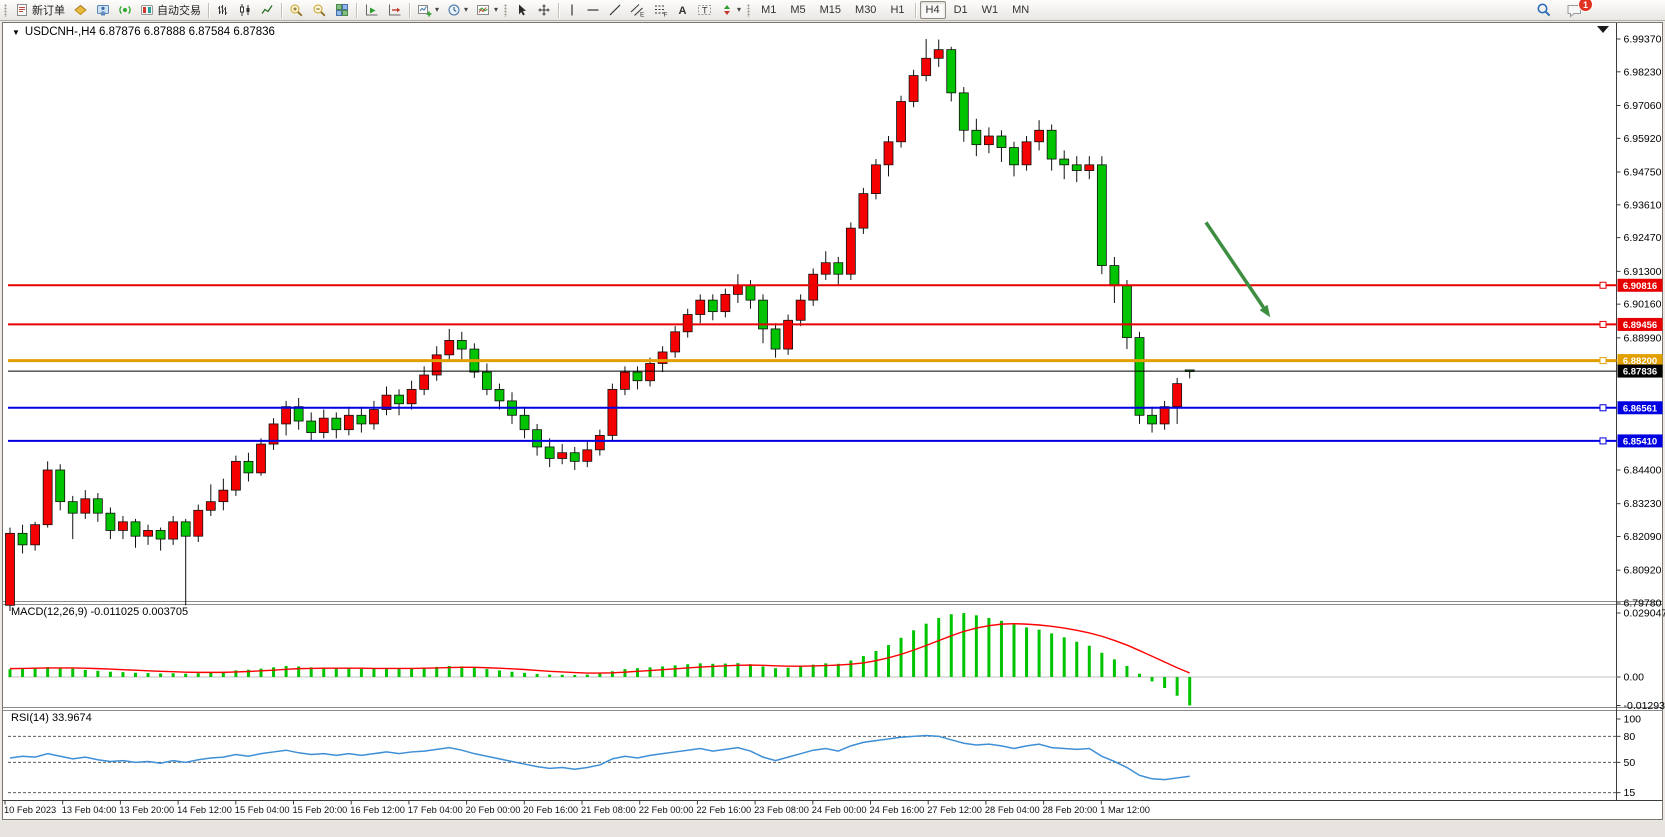 This screenshot has height=837, width=1665. I want to click on trendline-tool, so click(615, 10).